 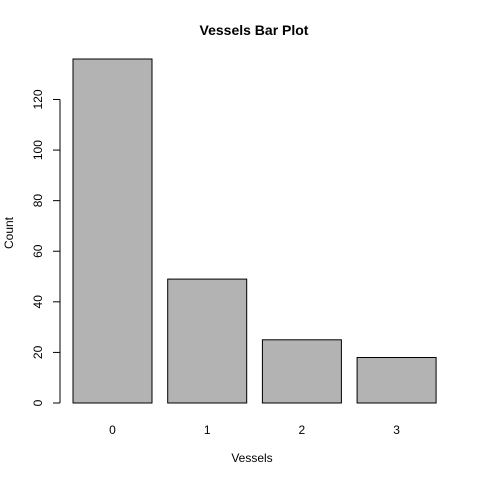 What do you see at coordinates (38, 402) in the screenshot?
I see `y-tick-label-0: 0` at bounding box center [38, 402].